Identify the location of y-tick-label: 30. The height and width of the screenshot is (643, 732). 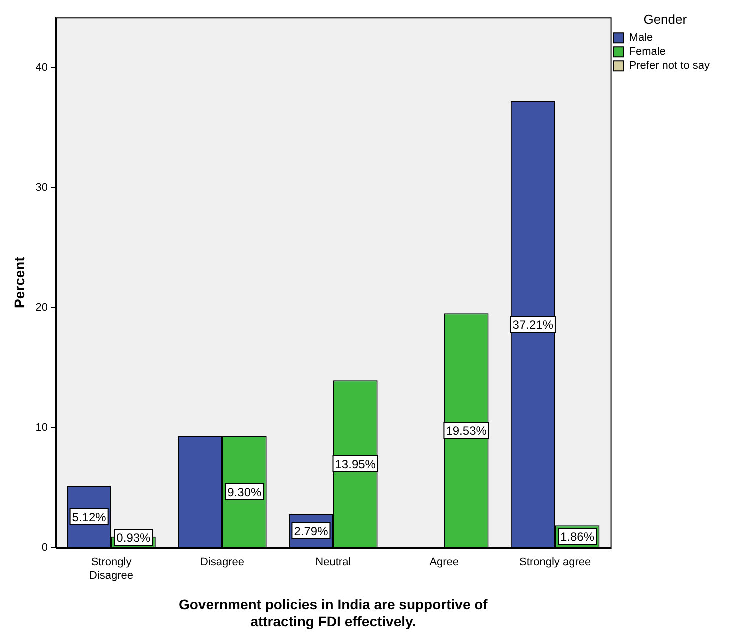
(42, 188).